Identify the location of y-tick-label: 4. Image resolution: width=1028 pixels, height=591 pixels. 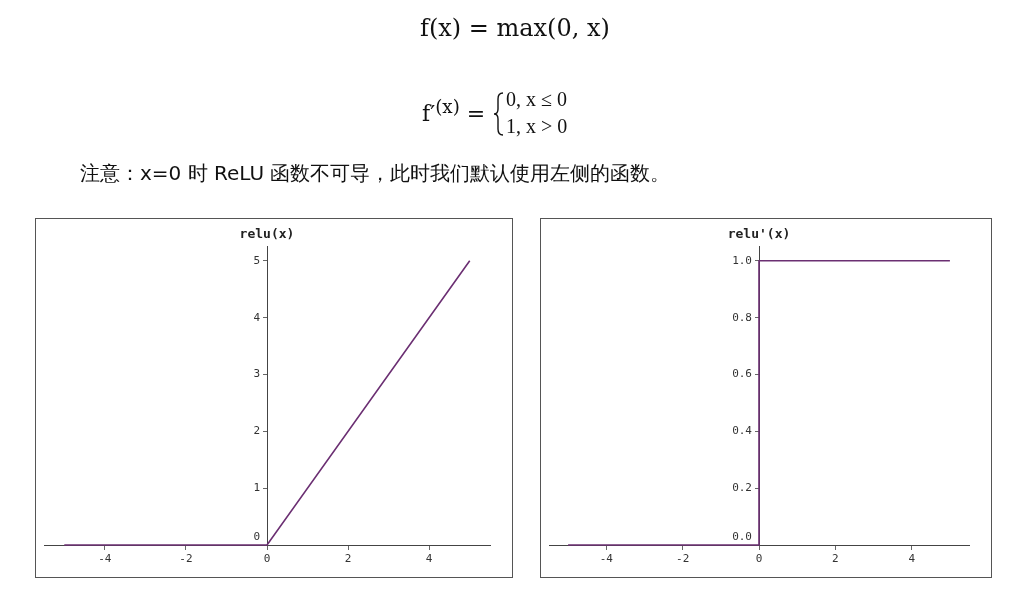
(257, 317).